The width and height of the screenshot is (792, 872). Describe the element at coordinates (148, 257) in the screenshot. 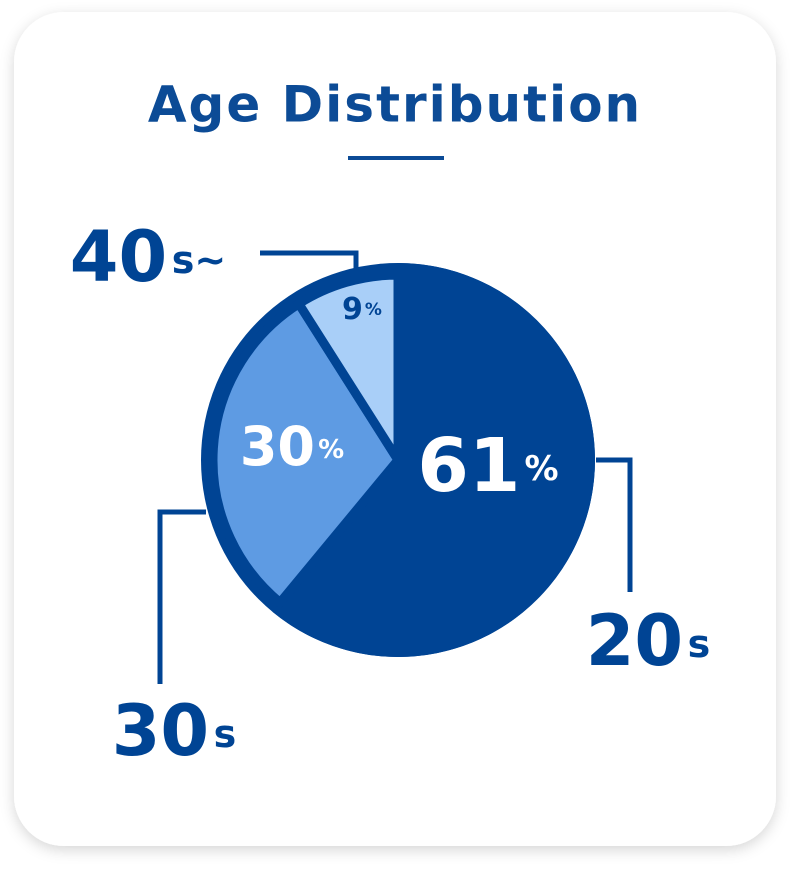

I see `category-label: 40 s~` at that location.